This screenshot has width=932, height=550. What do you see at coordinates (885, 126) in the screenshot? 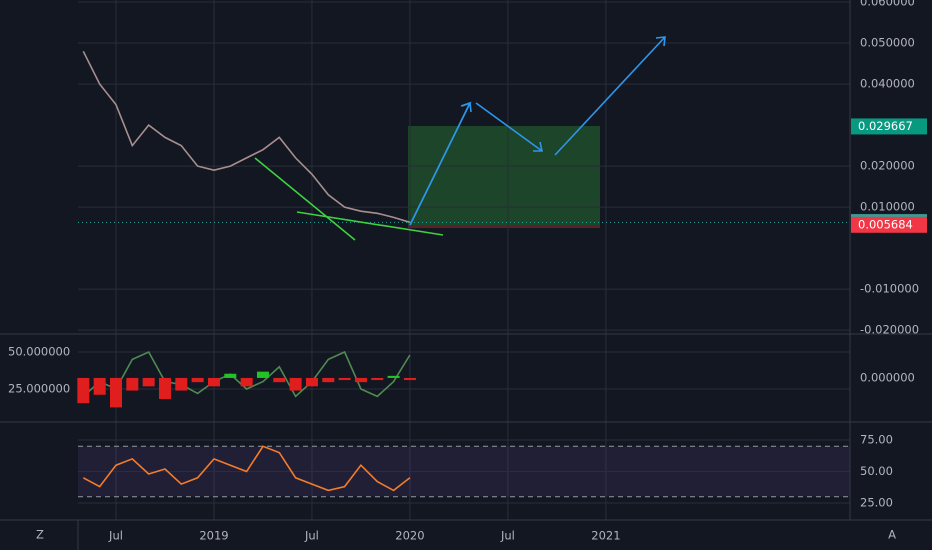
I see `price-label: 0.029667` at bounding box center [885, 126].